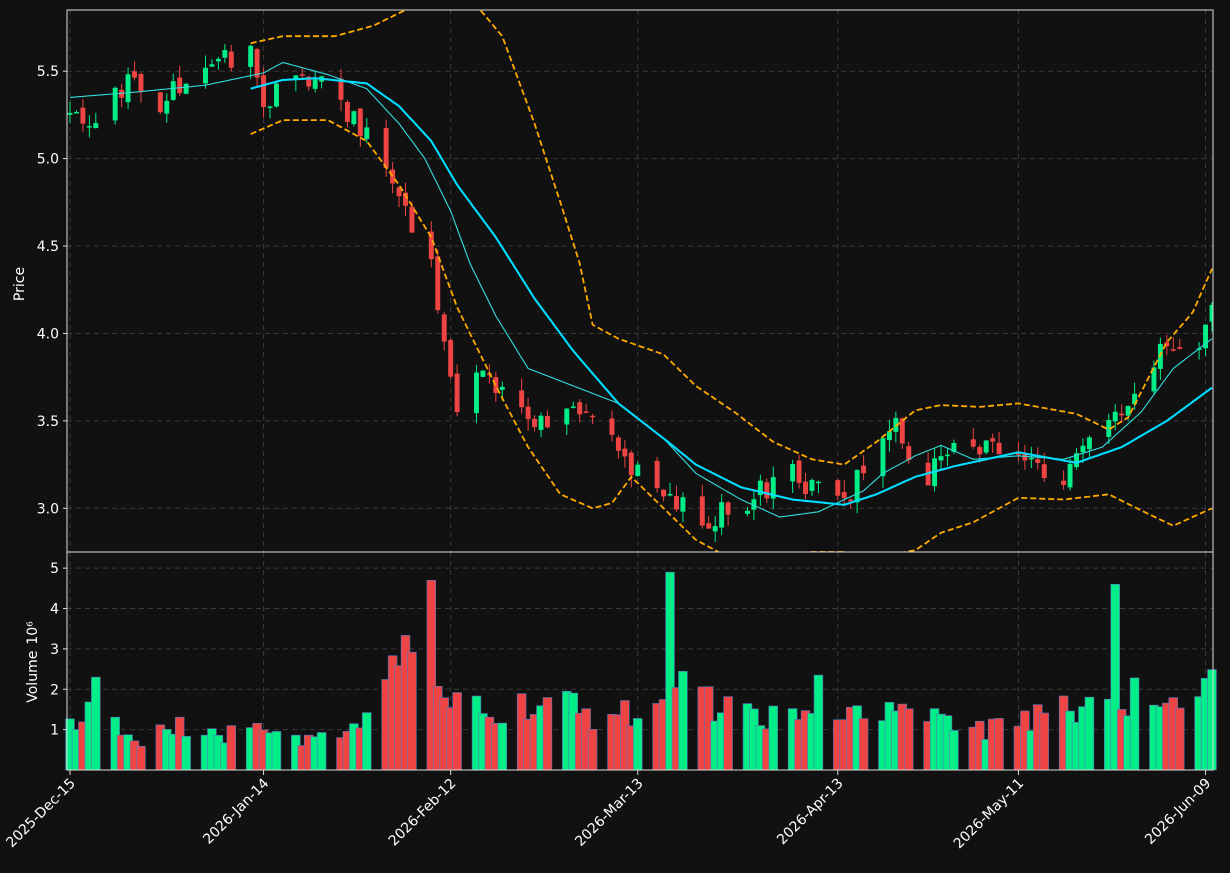 The height and width of the screenshot is (873, 1230). I want to click on price-tick-label: 5.5, so click(48, 72).